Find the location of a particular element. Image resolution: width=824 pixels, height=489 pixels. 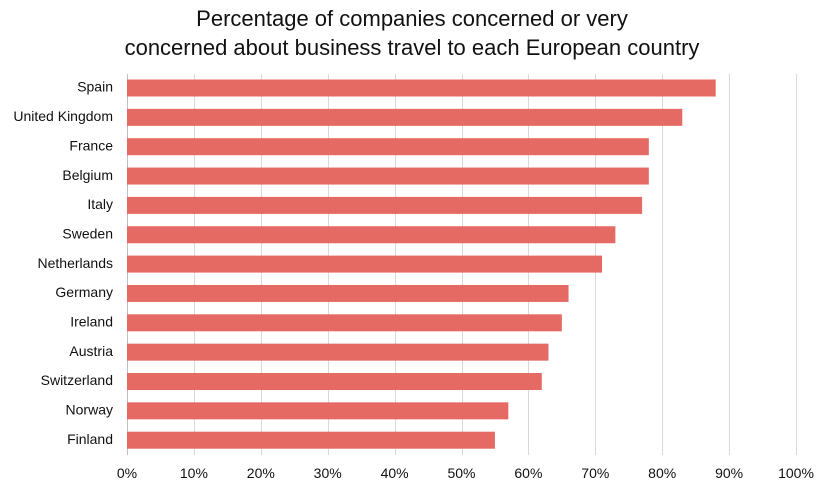

x-tick-label-10: 10% is located at coordinates (194, 473).